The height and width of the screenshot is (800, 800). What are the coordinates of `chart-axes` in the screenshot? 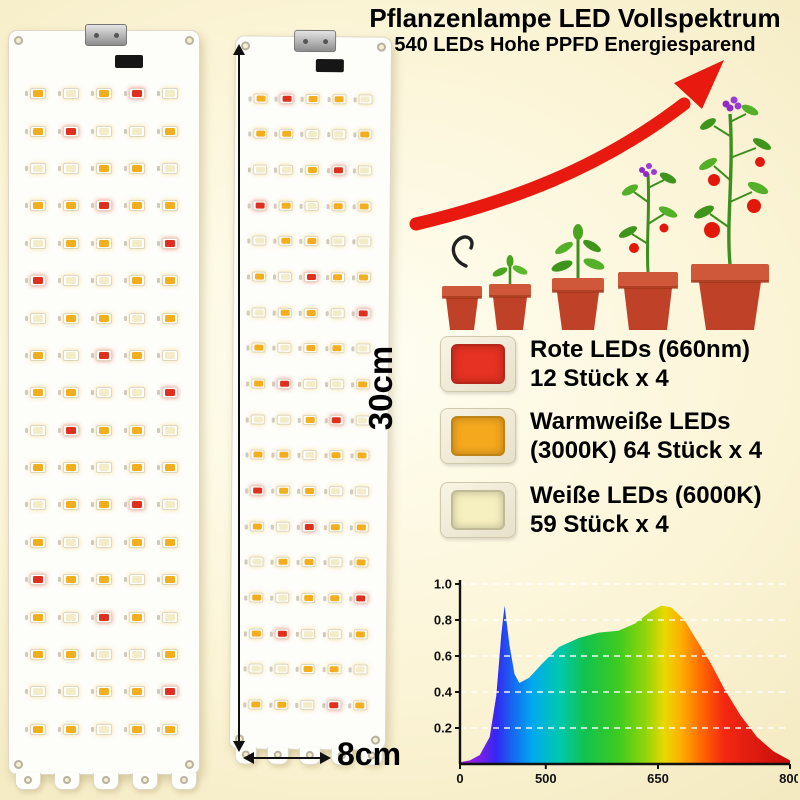 It's located at (624, 673).